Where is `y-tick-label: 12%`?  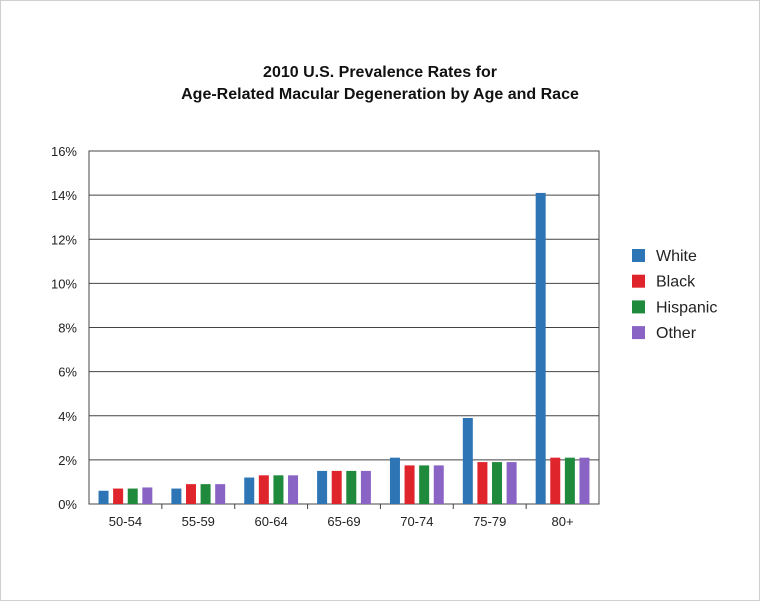
y-tick-label: 12% is located at coordinates (64, 239).